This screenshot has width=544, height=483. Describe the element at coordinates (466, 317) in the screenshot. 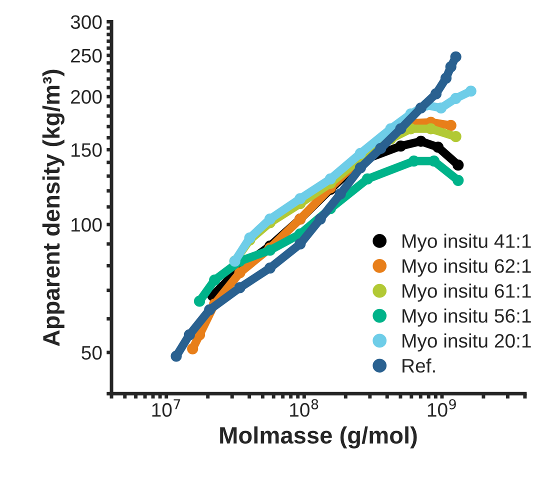

I see `legend-label: Myo insitu 56:1` at that location.